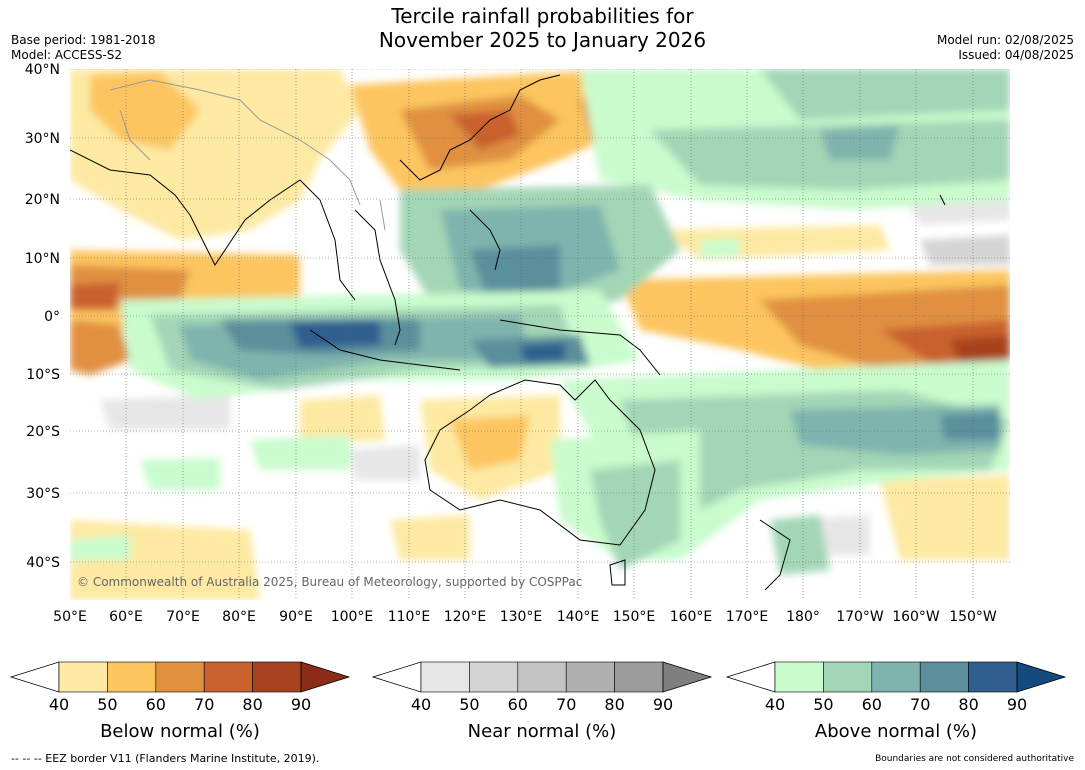  I want to click on lon-label: 80°E, so click(239, 617).